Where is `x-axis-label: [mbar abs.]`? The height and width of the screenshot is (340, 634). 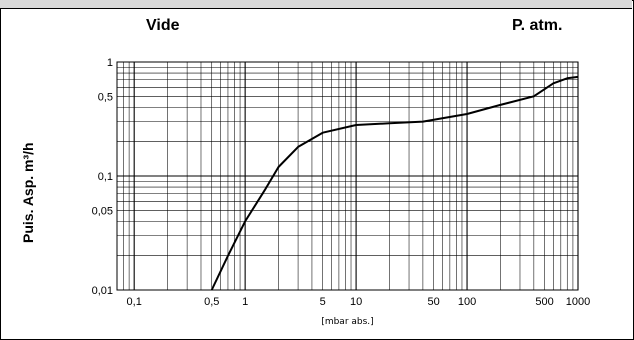
x-axis-label: [mbar abs.] is located at coordinates (347, 322).